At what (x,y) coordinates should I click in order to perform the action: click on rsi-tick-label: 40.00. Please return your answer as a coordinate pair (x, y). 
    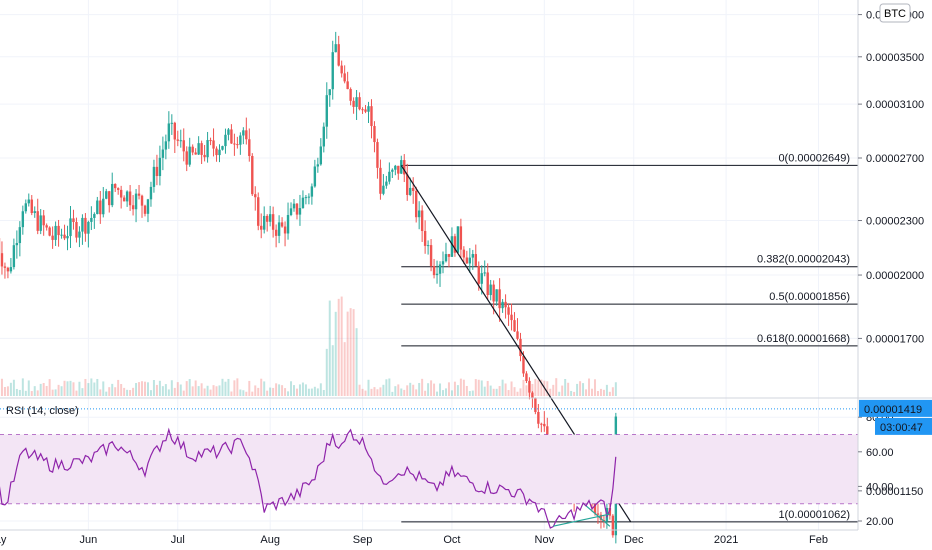
    Looking at the image, I should click on (880, 487).